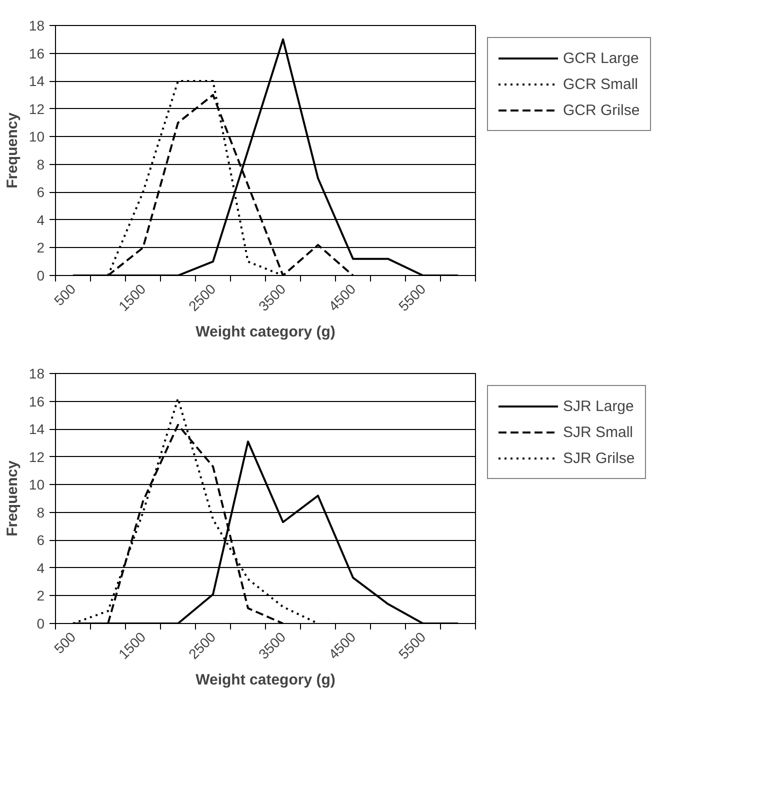 The width and height of the screenshot is (770, 799). I want to click on legend-label: GCR Large, so click(601, 58).